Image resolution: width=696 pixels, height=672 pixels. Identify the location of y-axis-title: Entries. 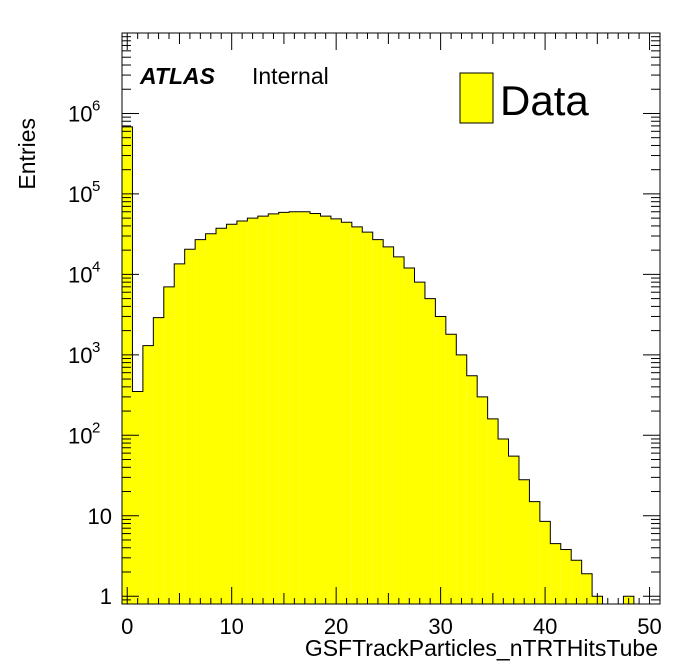
(27, 154).